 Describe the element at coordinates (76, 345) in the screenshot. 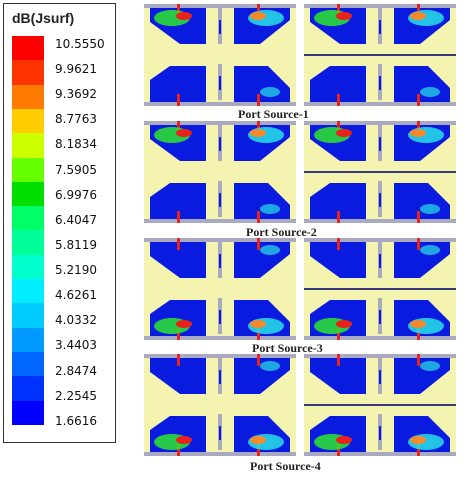

I see `legend-tick-label: 3.4403` at that location.